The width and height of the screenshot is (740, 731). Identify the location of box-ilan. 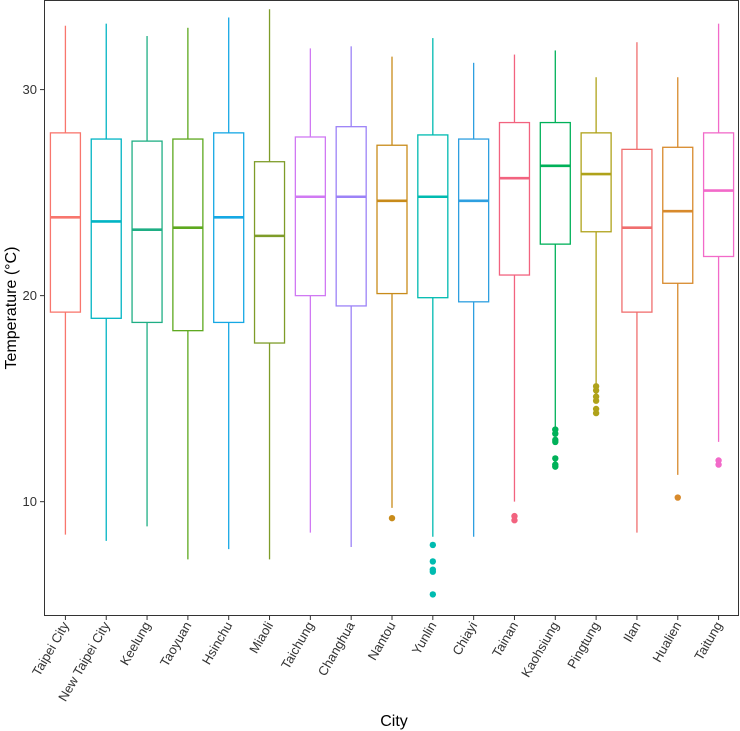
(637, 287).